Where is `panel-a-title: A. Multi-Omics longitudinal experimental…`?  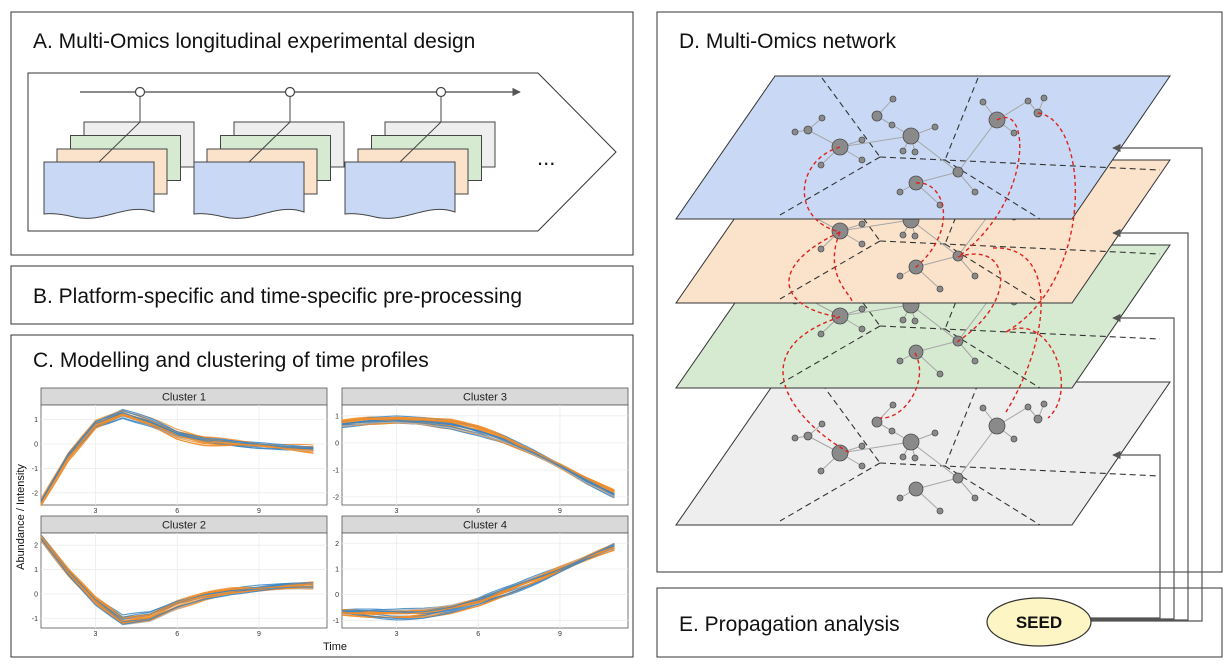
panel-a-title: A. Multi-Omics longitudinal experimental… is located at coordinates (254, 41).